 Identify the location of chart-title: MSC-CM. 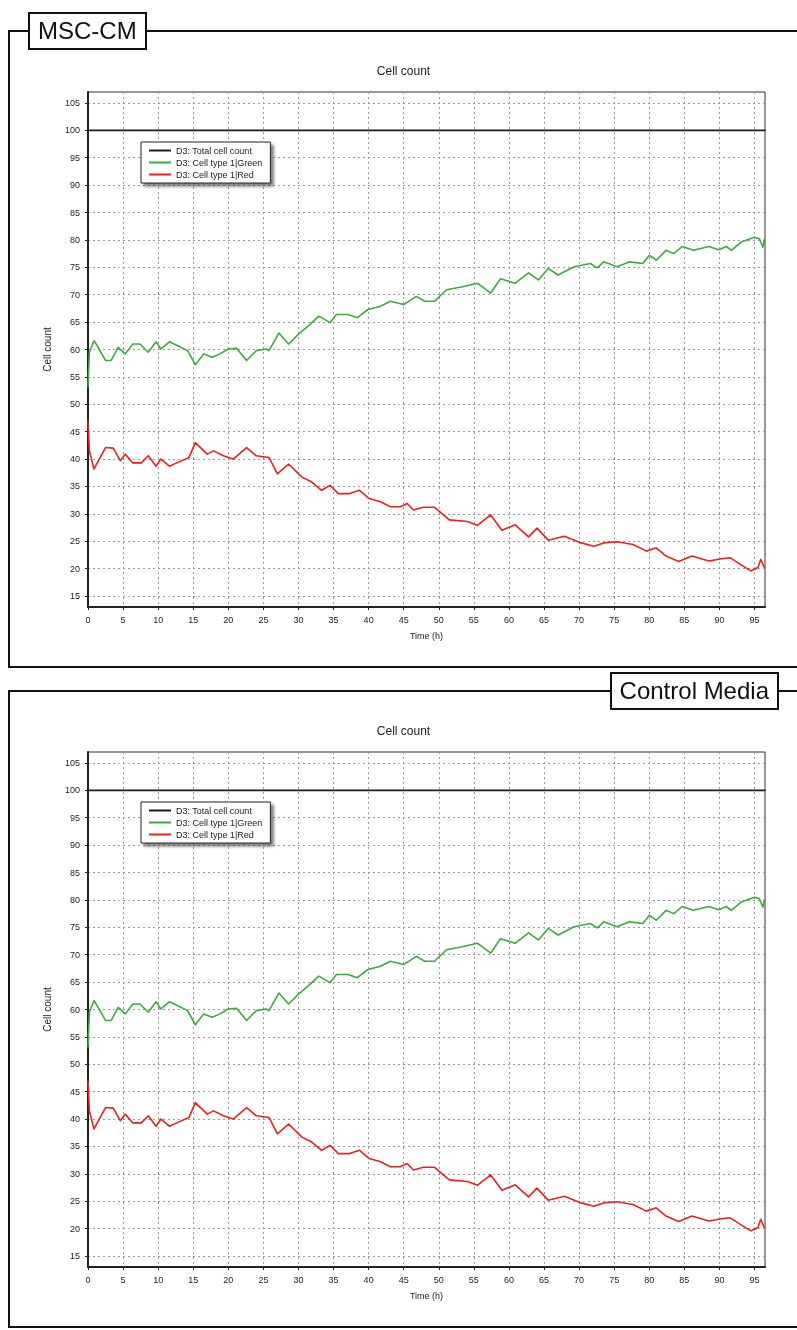
(87, 31).